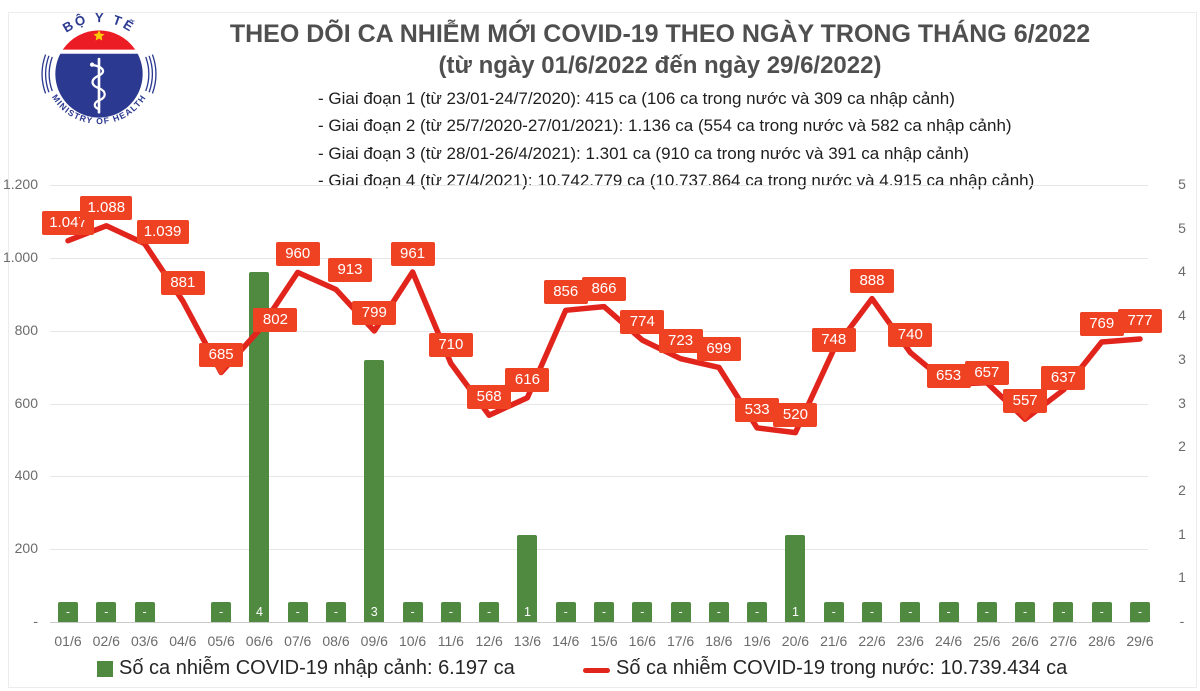 The image size is (1200, 691). I want to click on x-axis-label: 15/6, so click(604, 641).